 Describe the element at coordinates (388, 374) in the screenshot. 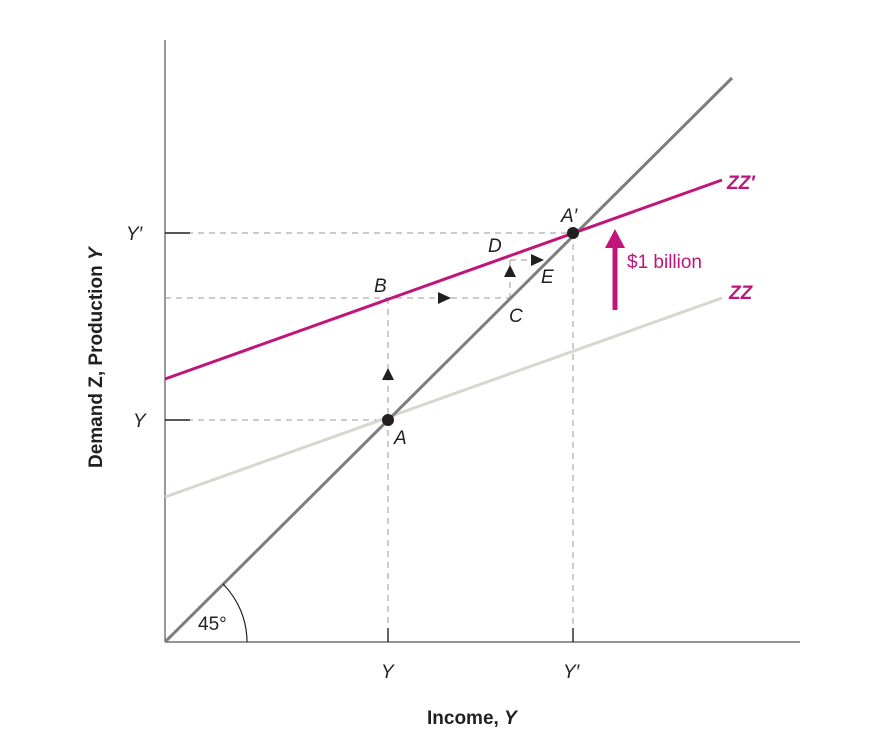

I see `arrow-up-a-to-b` at that location.